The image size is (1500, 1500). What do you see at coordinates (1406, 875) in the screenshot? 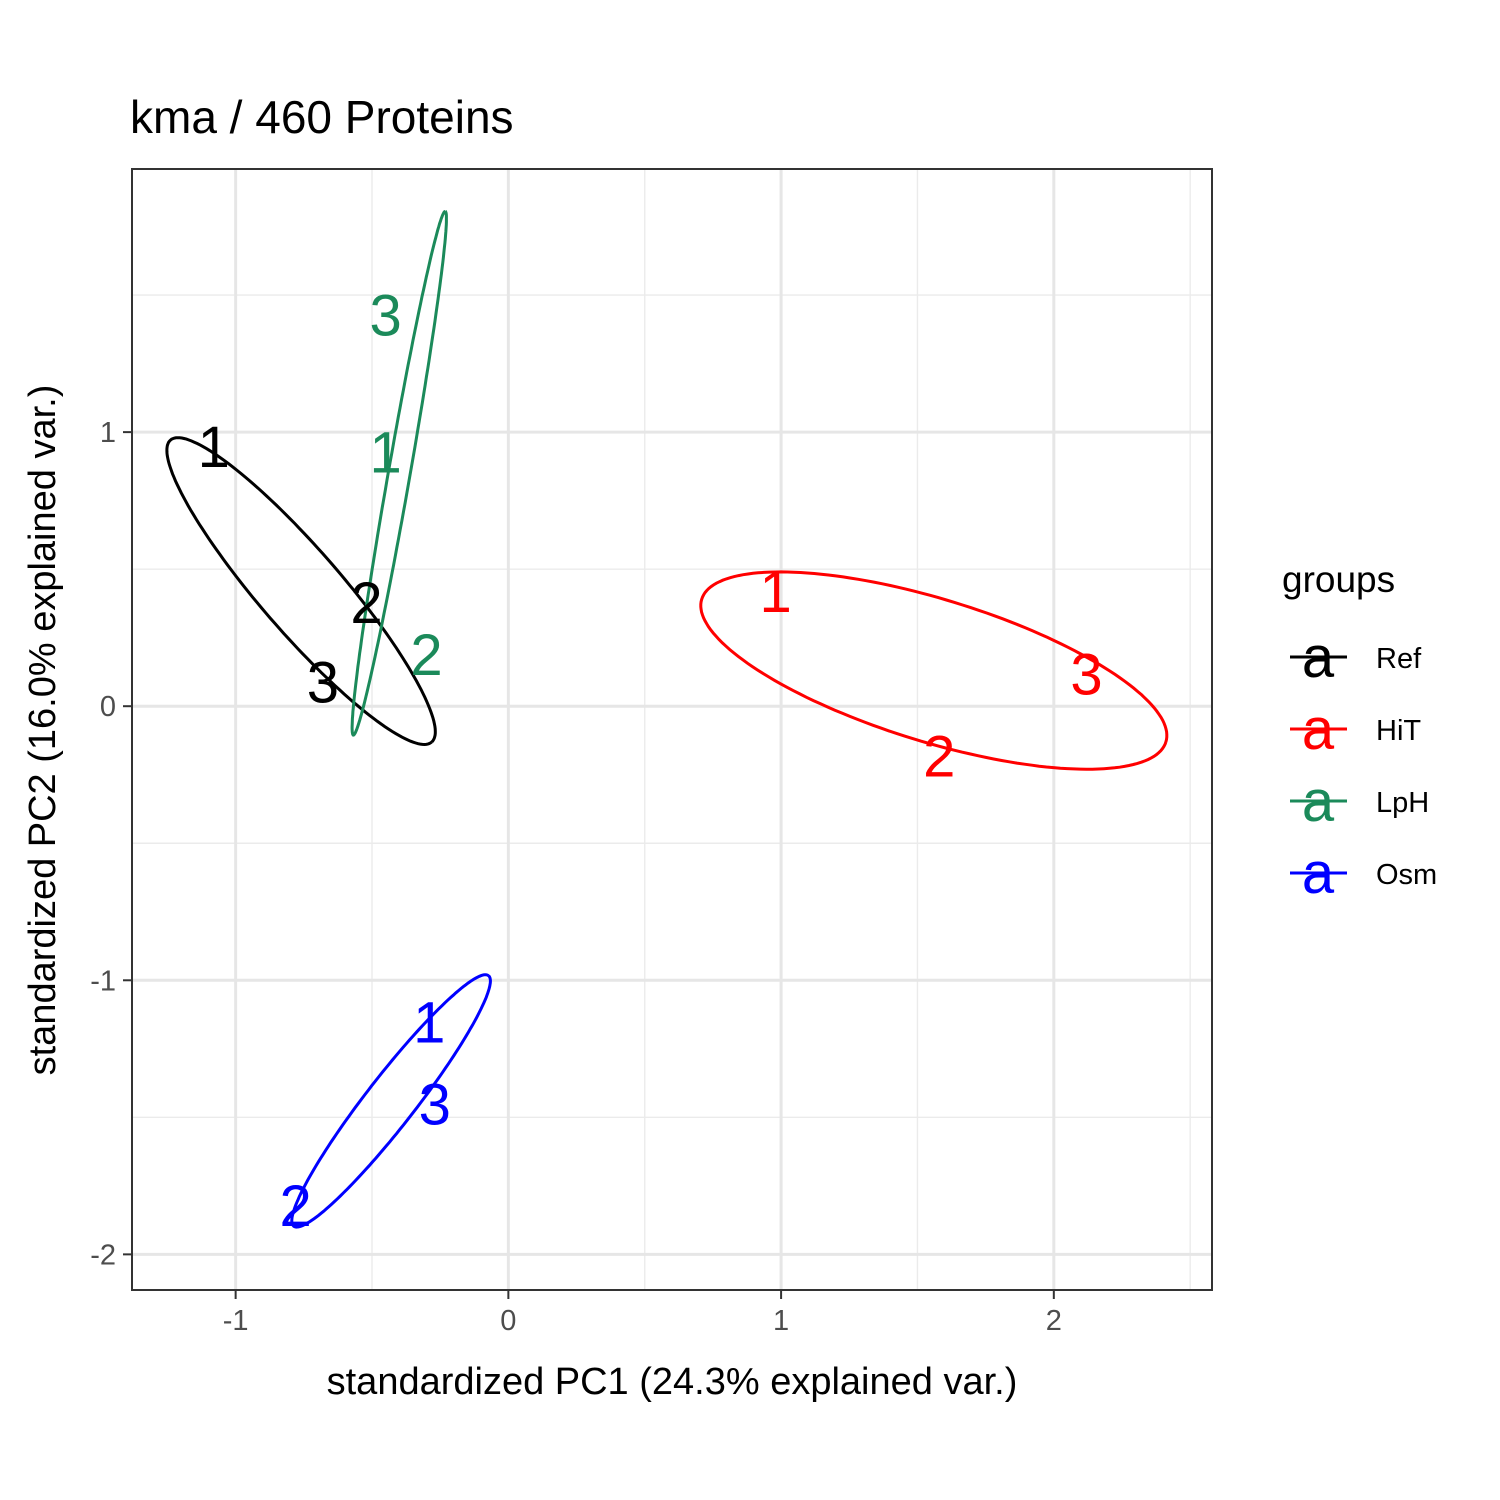
I see `legend-label-osm: Osm` at bounding box center [1406, 875].